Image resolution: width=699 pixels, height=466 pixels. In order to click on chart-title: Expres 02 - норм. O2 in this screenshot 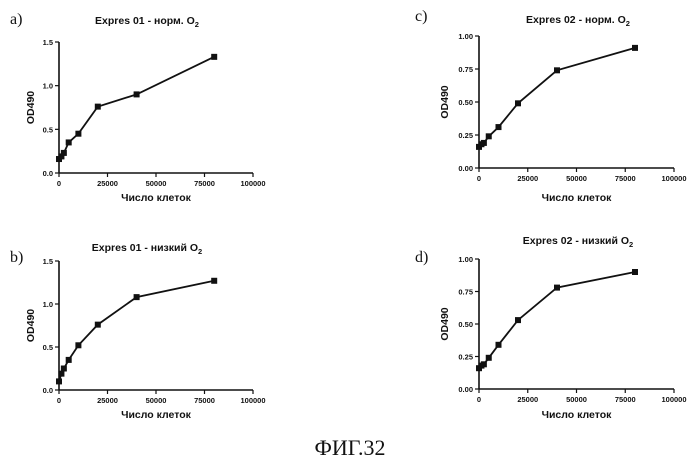, I will do `click(578, 21)`.